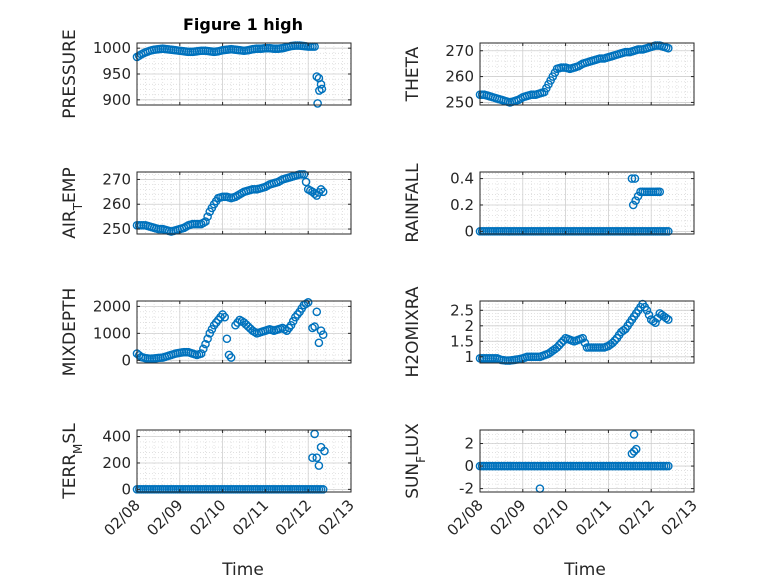 This screenshot has width=778, height=583. What do you see at coordinates (122, 517) in the screenshot?
I see `x-tick-label: 02/08` at bounding box center [122, 517].